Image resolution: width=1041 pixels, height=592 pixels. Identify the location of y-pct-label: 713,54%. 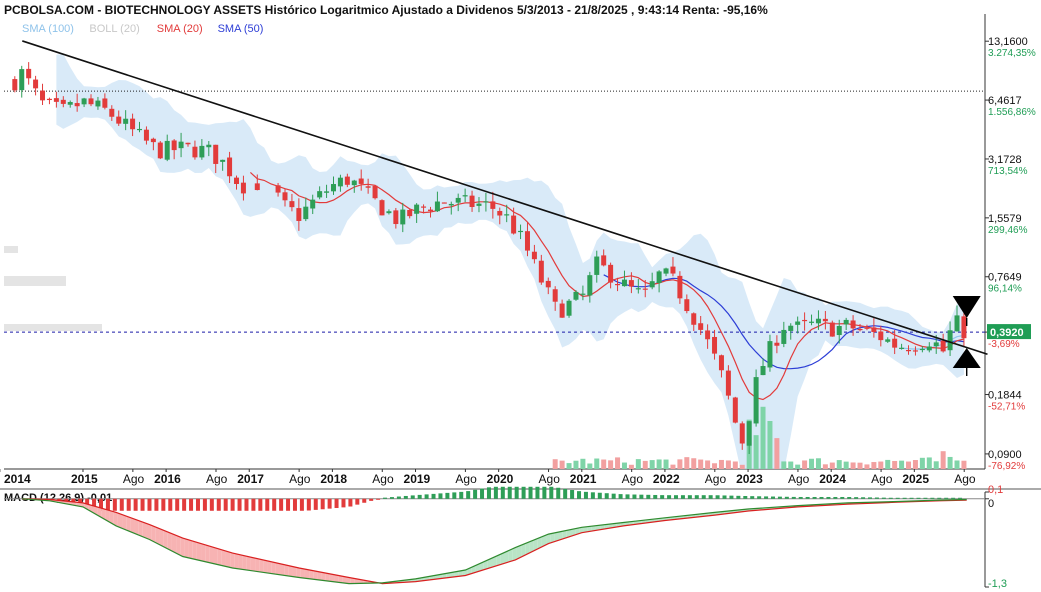
(1008, 171).